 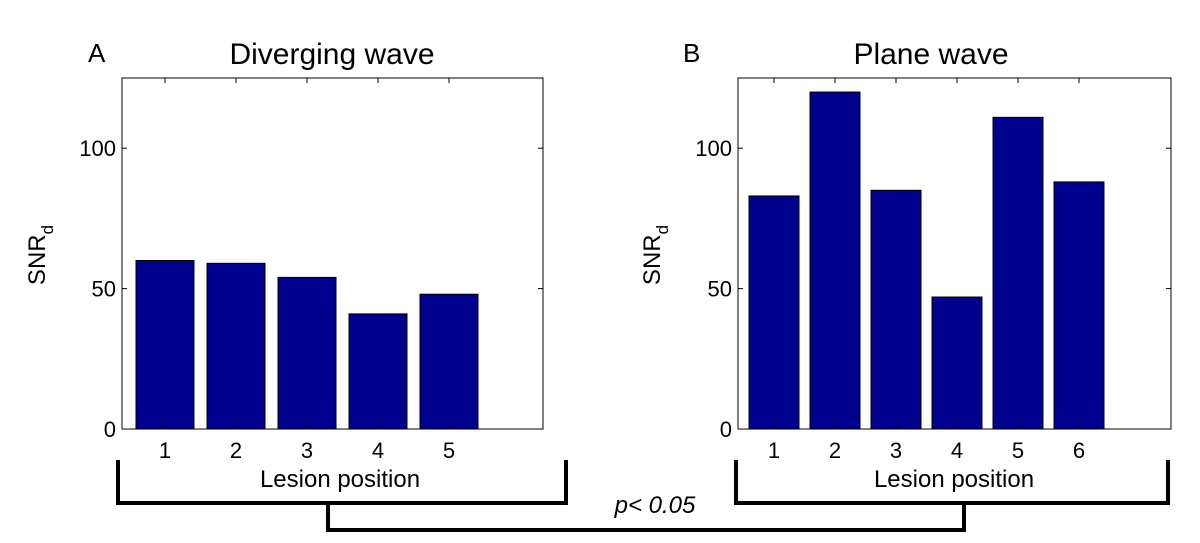 What do you see at coordinates (97, 53) in the screenshot?
I see `panel-a-letter: A` at bounding box center [97, 53].